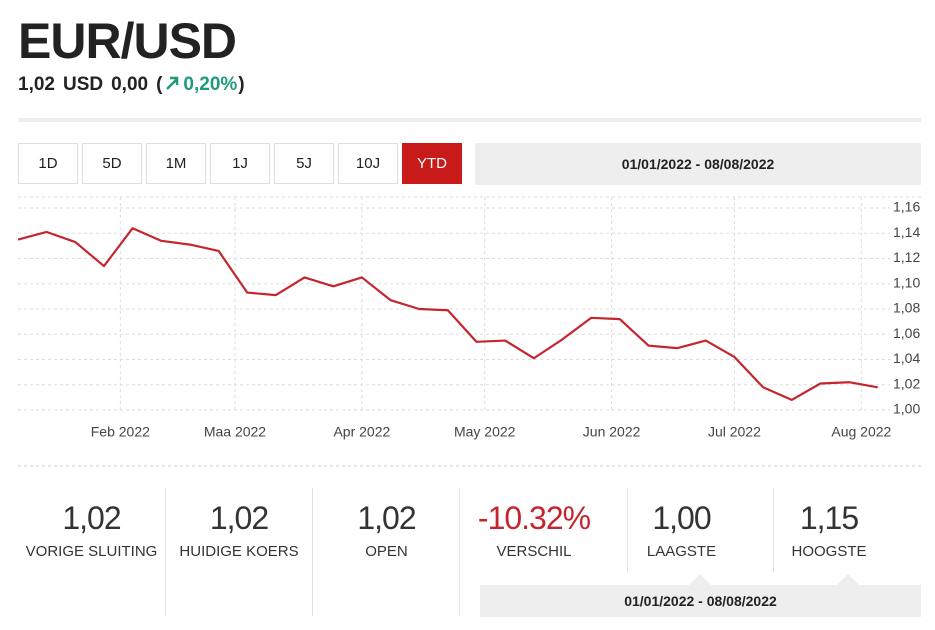 This screenshot has width=935, height=630. I want to click on divider, so click(469, 120).